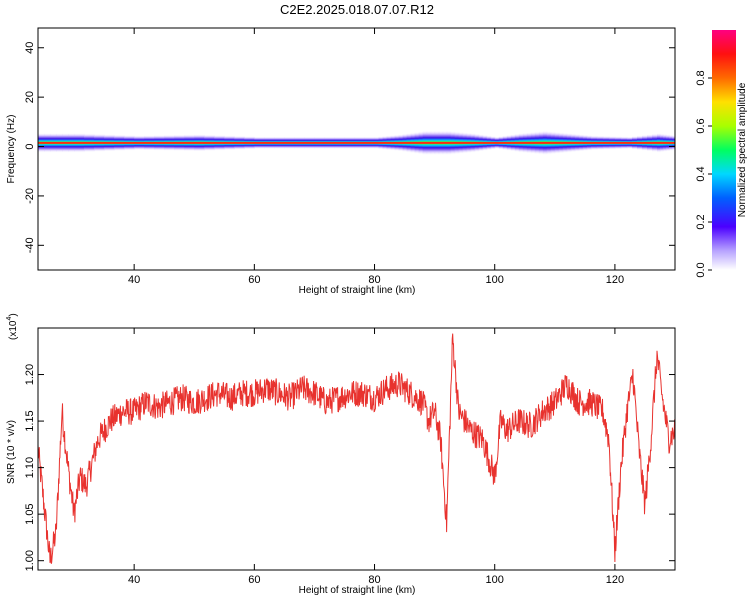  Describe the element at coordinates (356, 143) in the screenshot. I see `spectral-band` at that location.